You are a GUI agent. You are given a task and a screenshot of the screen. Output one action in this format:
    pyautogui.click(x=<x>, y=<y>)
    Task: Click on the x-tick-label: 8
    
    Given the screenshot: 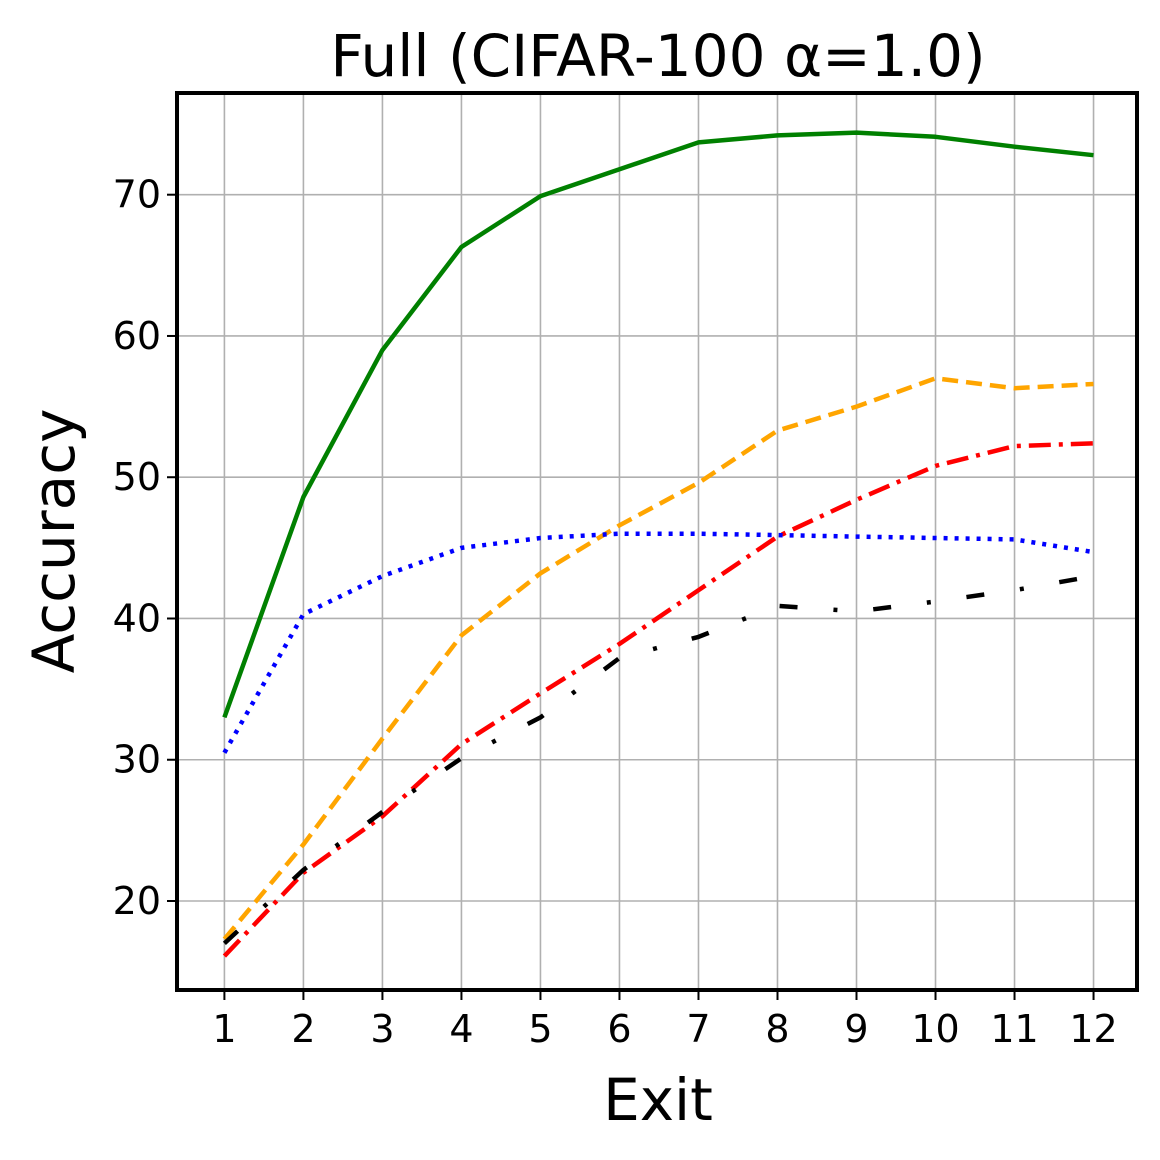 What is the action you would take?
    pyautogui.click(x=777, y=1029)
    